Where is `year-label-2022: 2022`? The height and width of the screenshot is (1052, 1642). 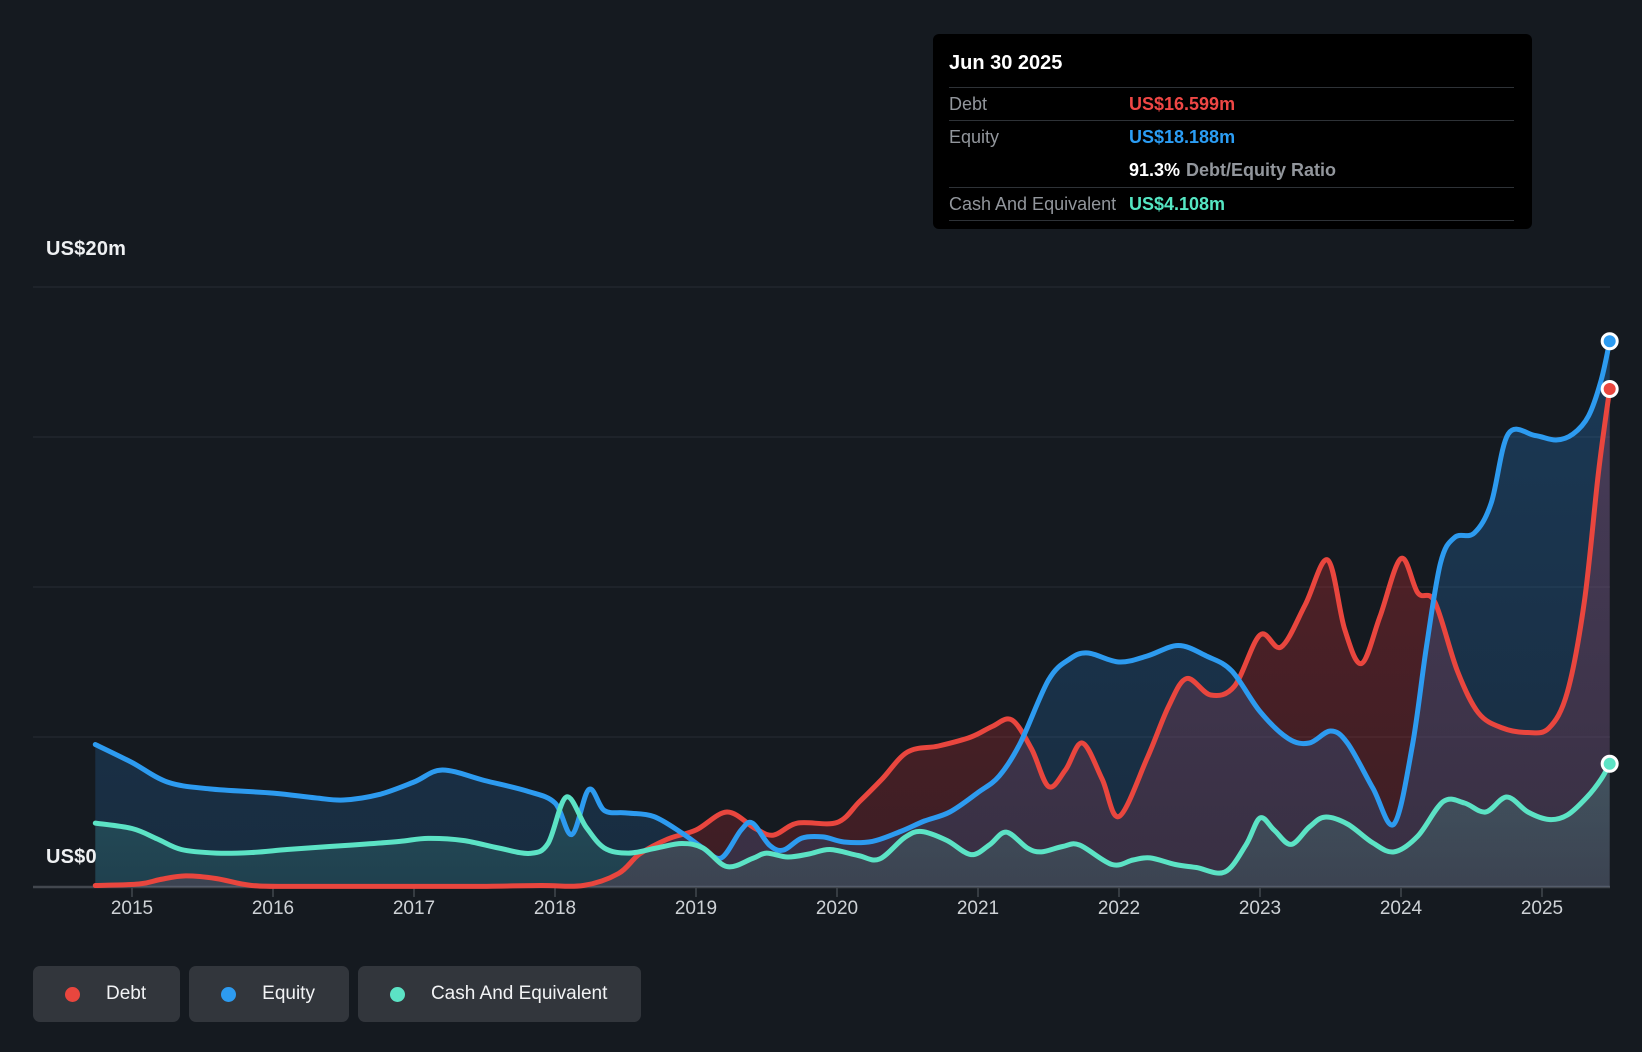
year-label-2022: 2022 is located at coordinates (1119, 908).